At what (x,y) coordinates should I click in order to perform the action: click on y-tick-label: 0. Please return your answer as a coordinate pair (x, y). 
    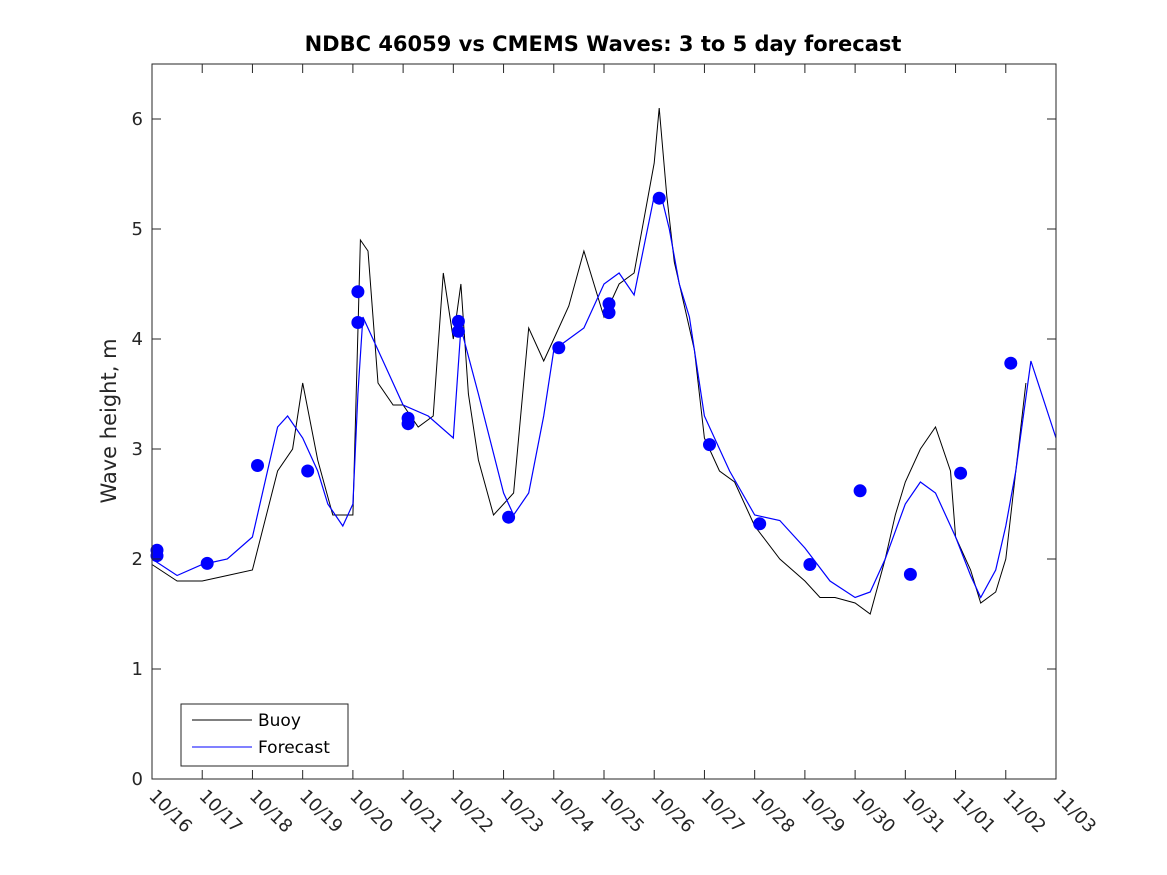
    Looking at the image, I should click on (137, 779).